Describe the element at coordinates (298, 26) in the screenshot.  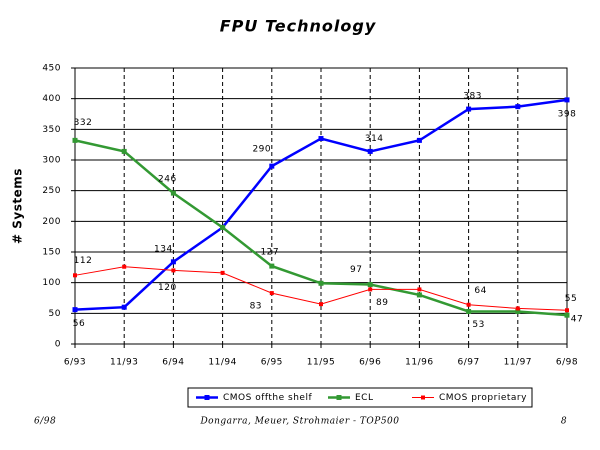
I see `chart-title: FPU Technology` at that location.